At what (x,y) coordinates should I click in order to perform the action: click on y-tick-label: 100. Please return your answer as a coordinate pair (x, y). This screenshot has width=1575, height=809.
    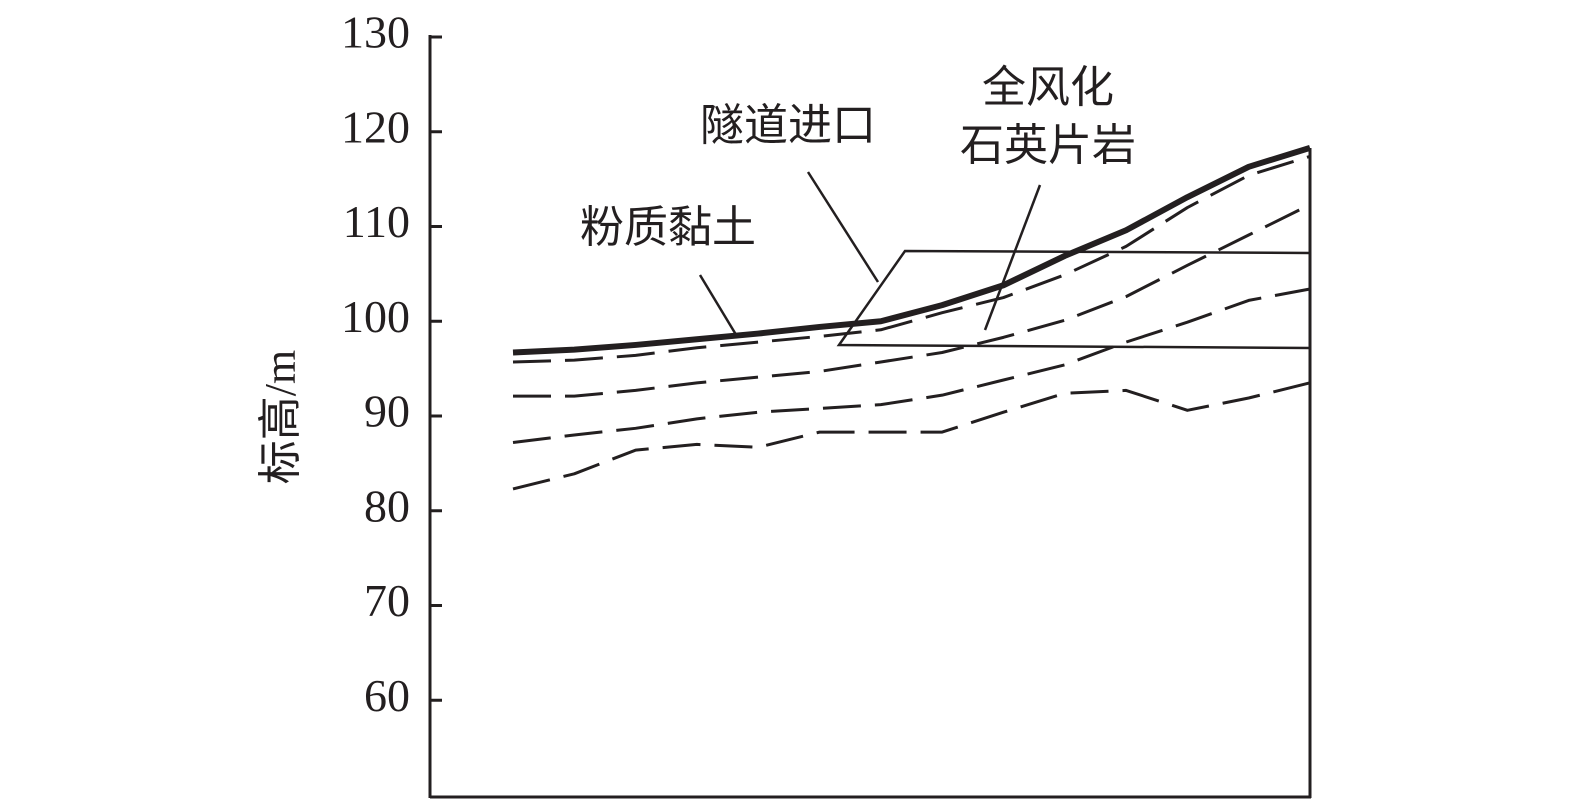
    Looking at the image, I should click on (375, 316).